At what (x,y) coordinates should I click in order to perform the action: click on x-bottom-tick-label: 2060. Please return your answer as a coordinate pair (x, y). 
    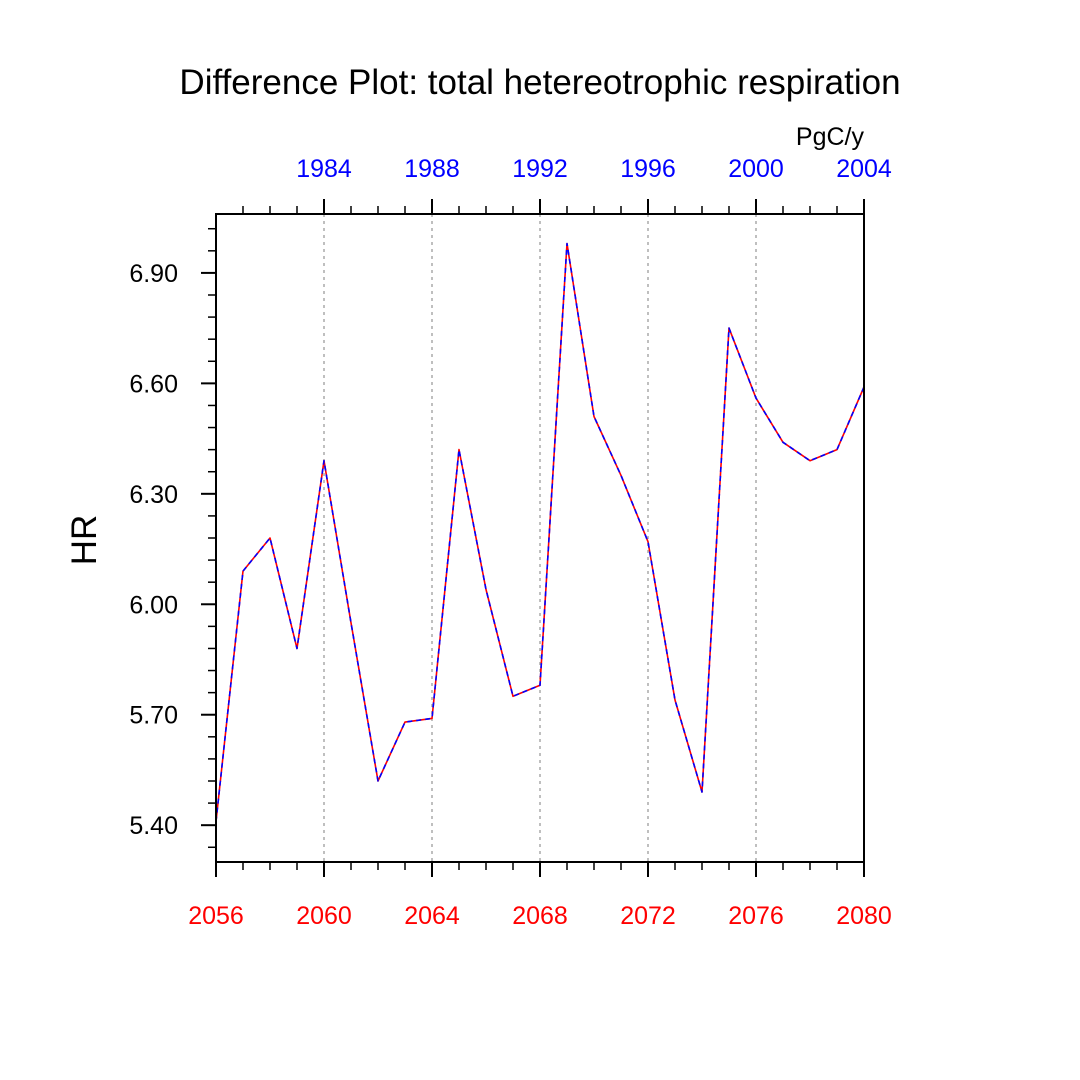
    Looking at the image, I should click on (324, 916).